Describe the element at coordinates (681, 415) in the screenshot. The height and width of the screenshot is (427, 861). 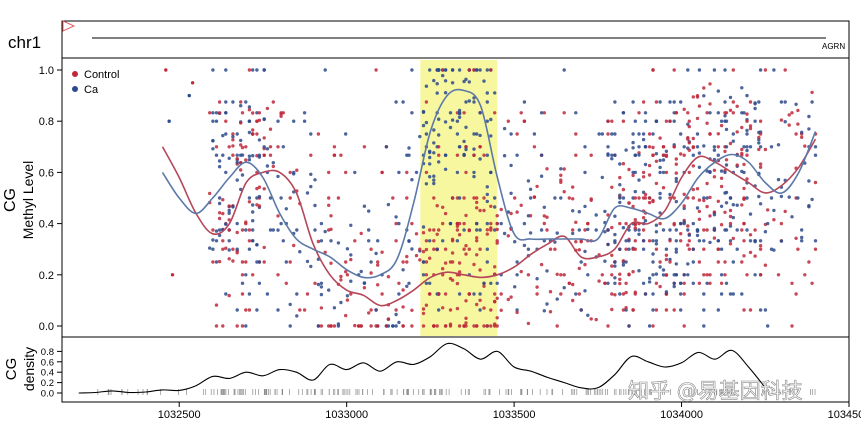
I see `x-tick-label: 1034000` at that location.